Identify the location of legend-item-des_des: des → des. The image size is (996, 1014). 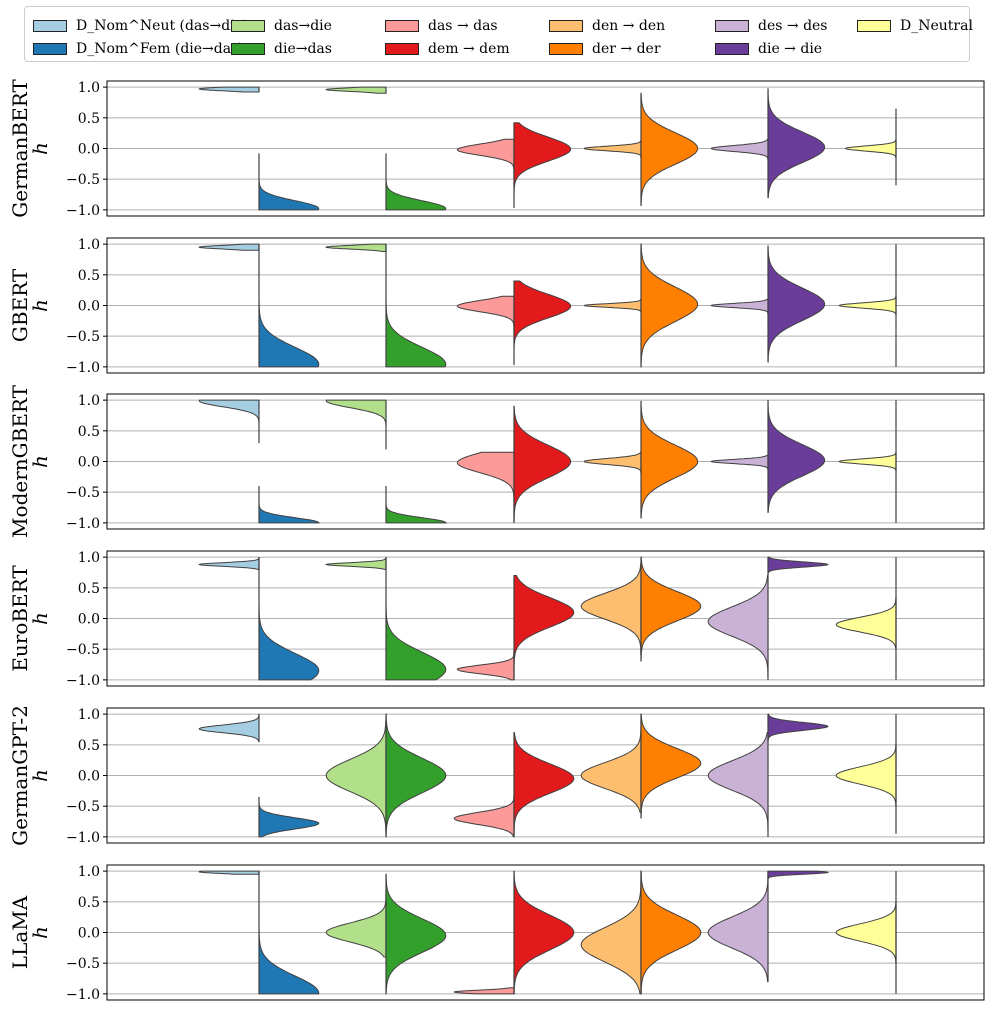
(771, 26).